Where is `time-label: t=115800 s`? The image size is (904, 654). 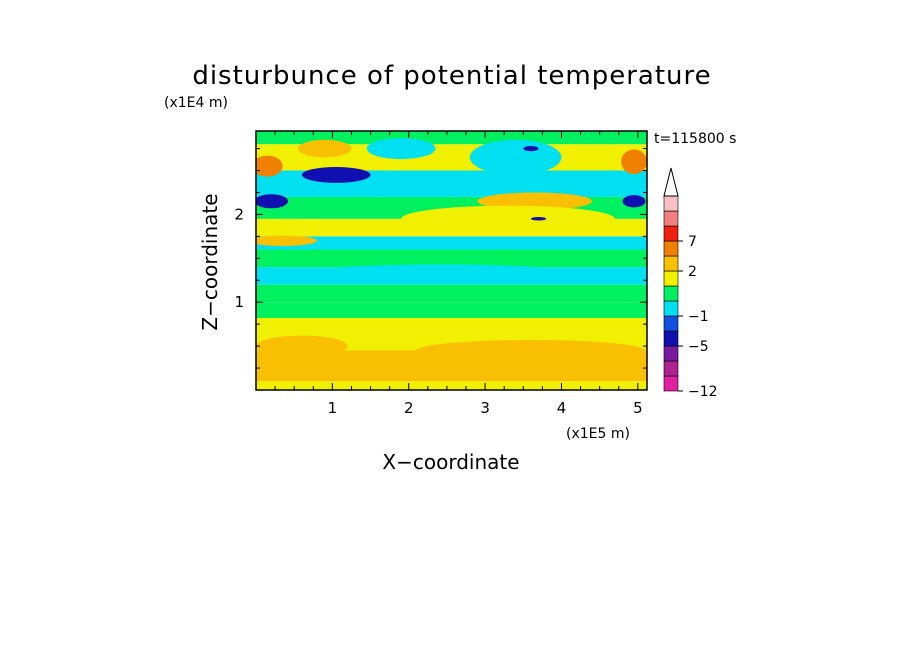
time-label: t=115800 s is located at coordinates (695, 139).